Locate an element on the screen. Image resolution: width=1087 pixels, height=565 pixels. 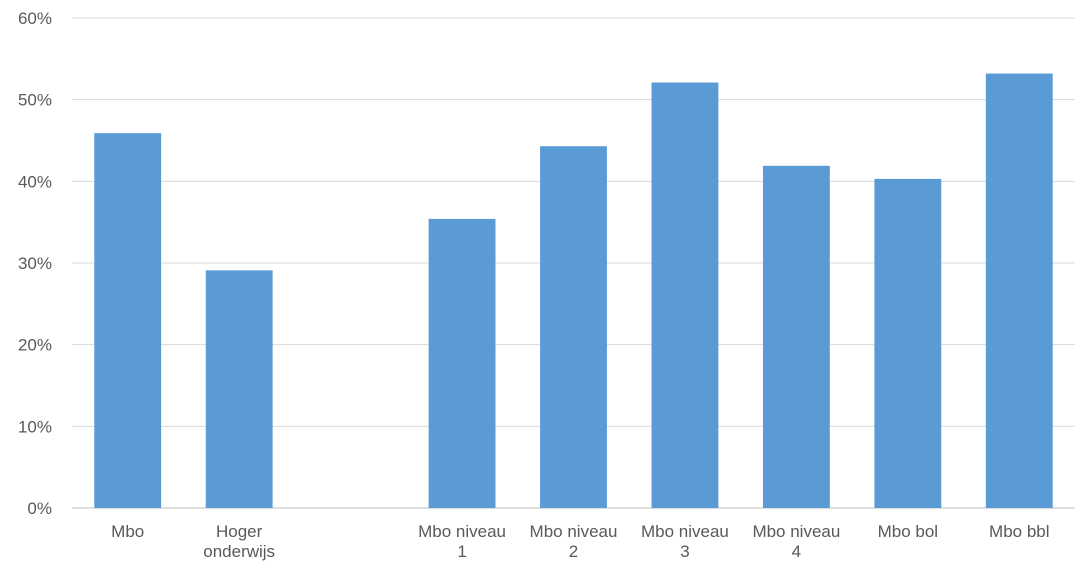
x-category-label: Mbo niveau 3 is located at coordinates (685, 541).